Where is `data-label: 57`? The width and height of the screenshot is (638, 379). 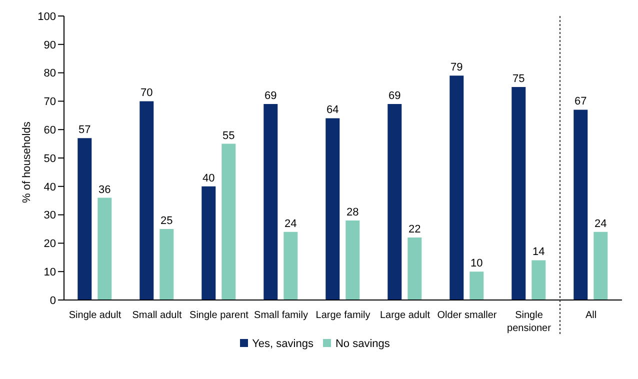
data-label: 57 is located at coordinates (84, 130).